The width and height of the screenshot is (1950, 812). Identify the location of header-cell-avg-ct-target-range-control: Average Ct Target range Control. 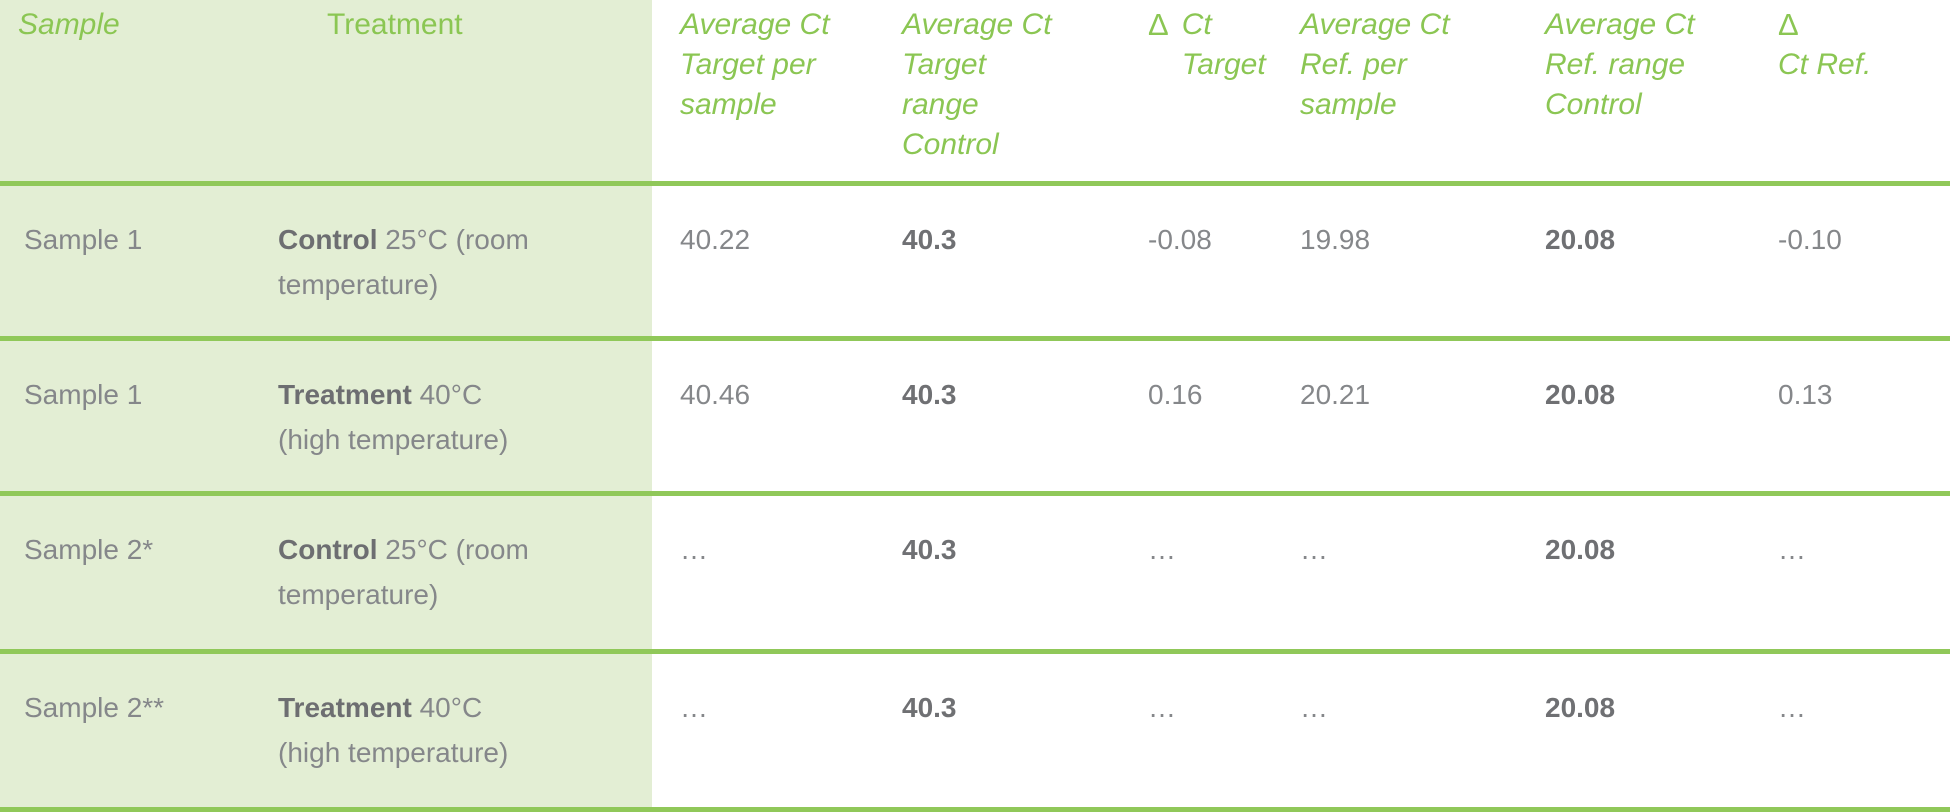
(1012, 93).